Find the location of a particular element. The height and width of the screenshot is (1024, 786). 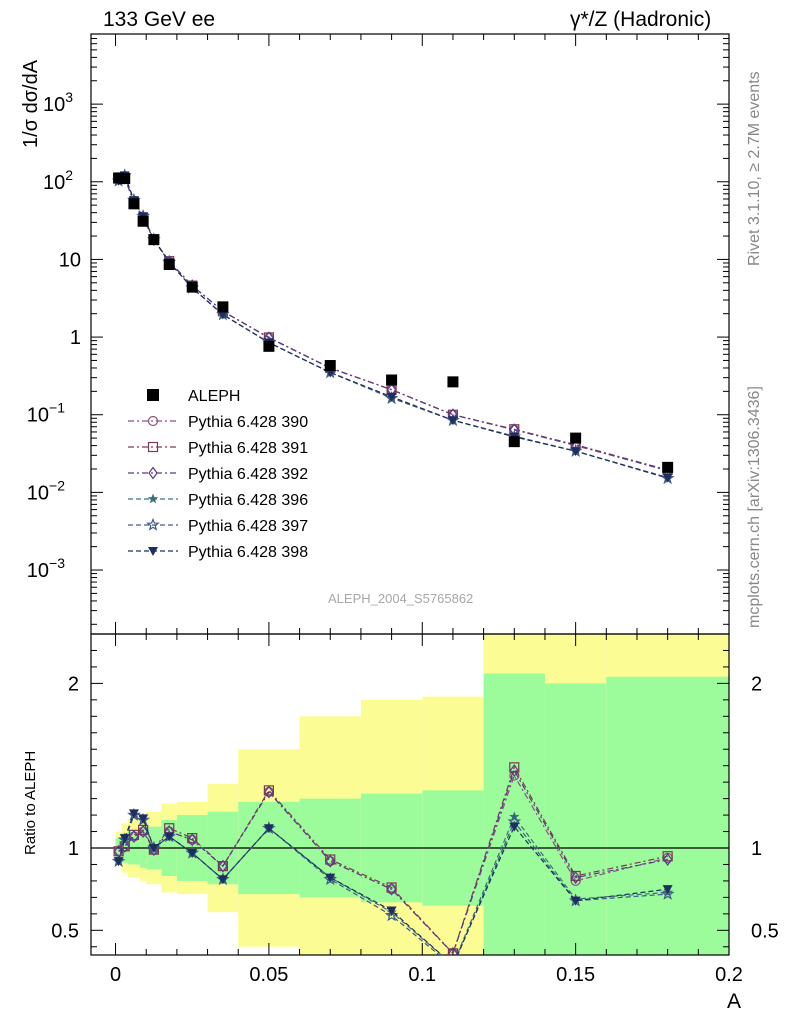

analysis-watermark: ALEPH_2004_S5765862 is located at coordinates (401, 598).